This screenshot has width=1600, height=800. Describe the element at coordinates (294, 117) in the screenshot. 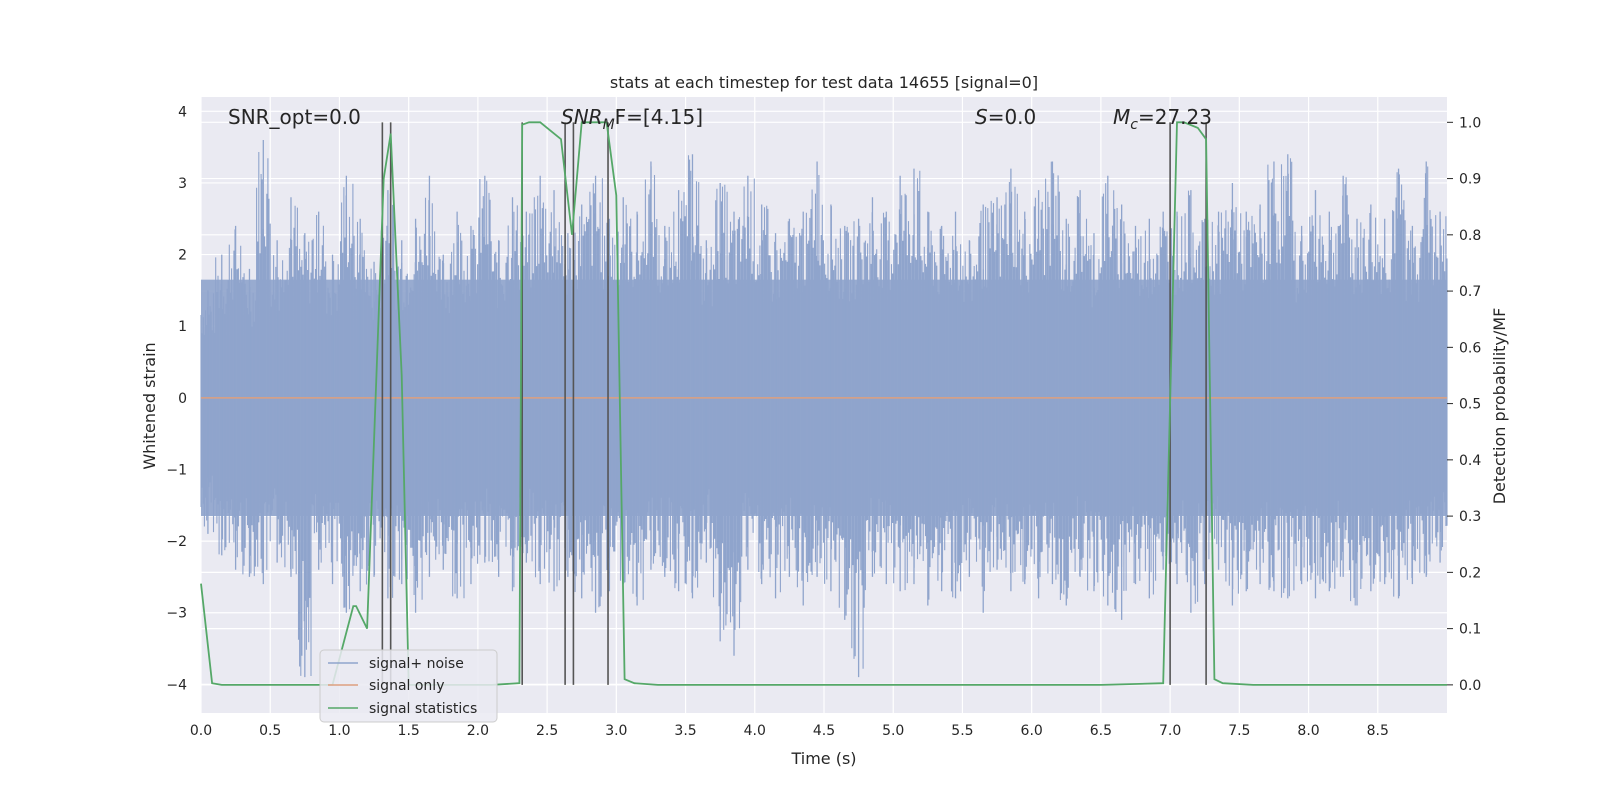

I see `annotation-snr-opt: SNR_opt=0.0` at that location.